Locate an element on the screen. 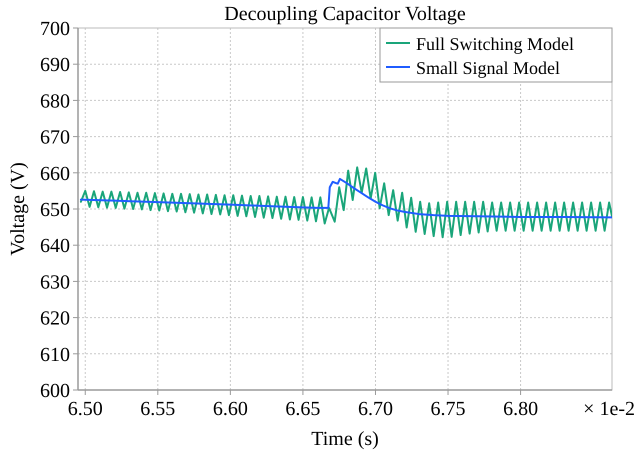 The image size is (639, 453). y-axis-title: Voltage (V) is located at coordinates (18, 209).